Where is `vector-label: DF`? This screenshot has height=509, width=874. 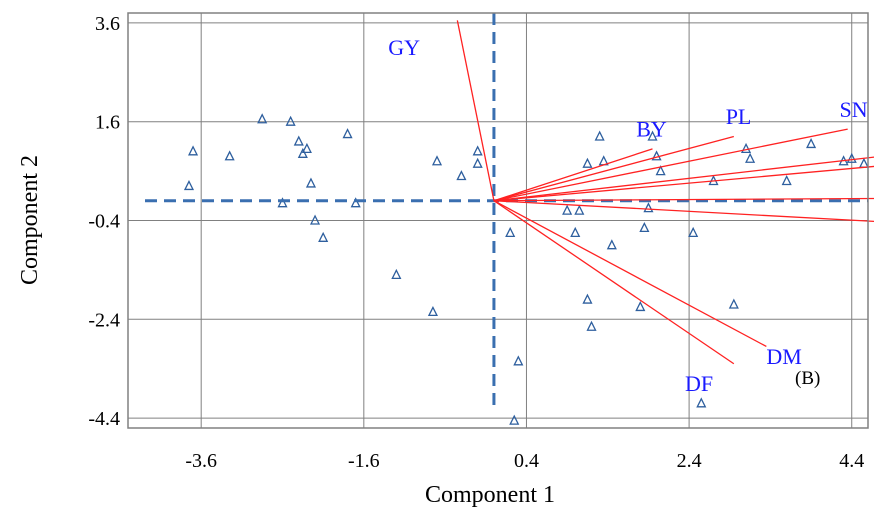
vector-label: DF is located at coordinates (699, 383).